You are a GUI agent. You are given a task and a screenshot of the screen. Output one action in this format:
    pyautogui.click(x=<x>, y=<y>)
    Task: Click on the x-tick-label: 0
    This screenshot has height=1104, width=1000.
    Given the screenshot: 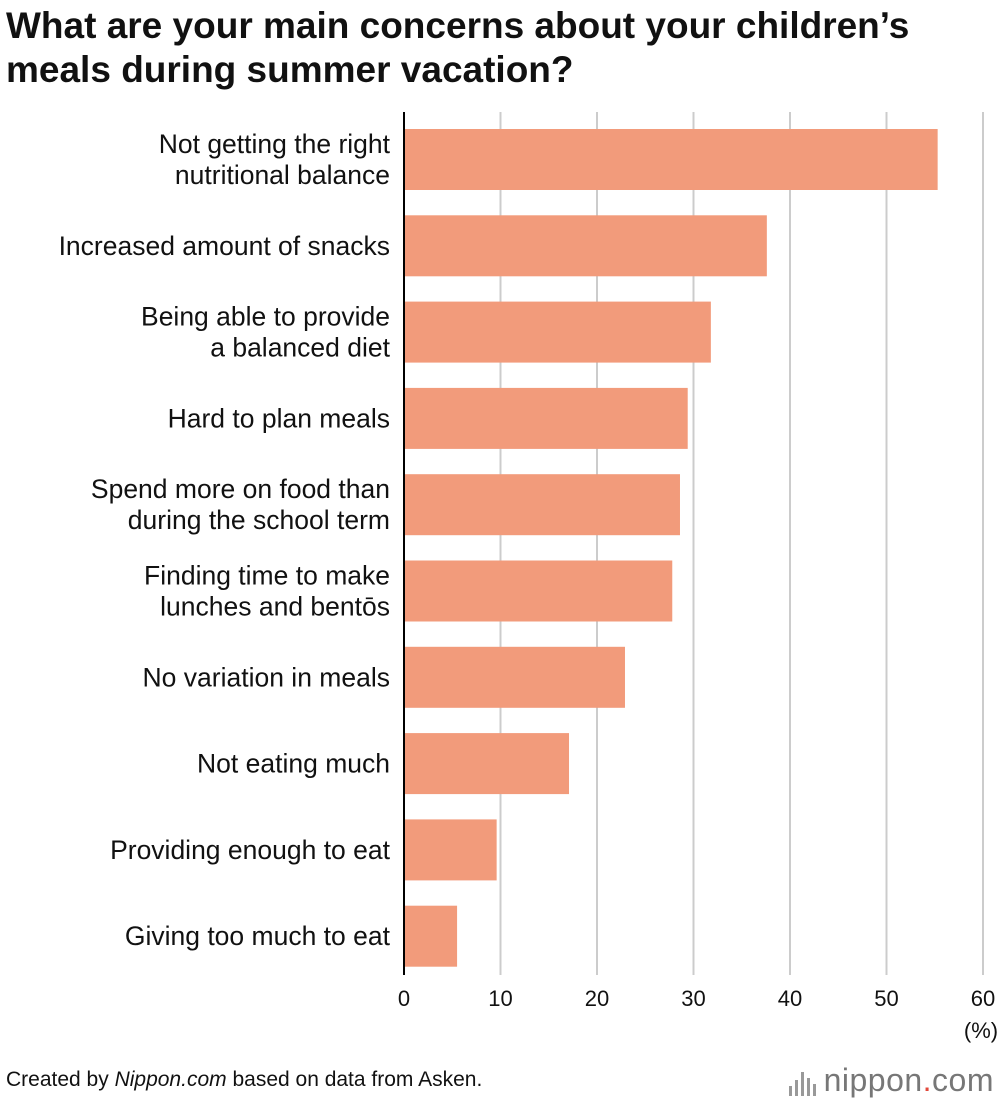 What is the action you would take?
    pyautogui.click(x=404, y=998)
    